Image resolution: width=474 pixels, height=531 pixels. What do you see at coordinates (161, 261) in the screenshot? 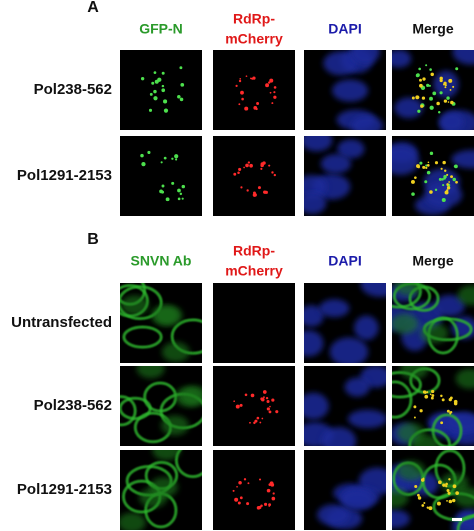
I see `column-header: SNVN Ab` at bounding box center [161, 261].